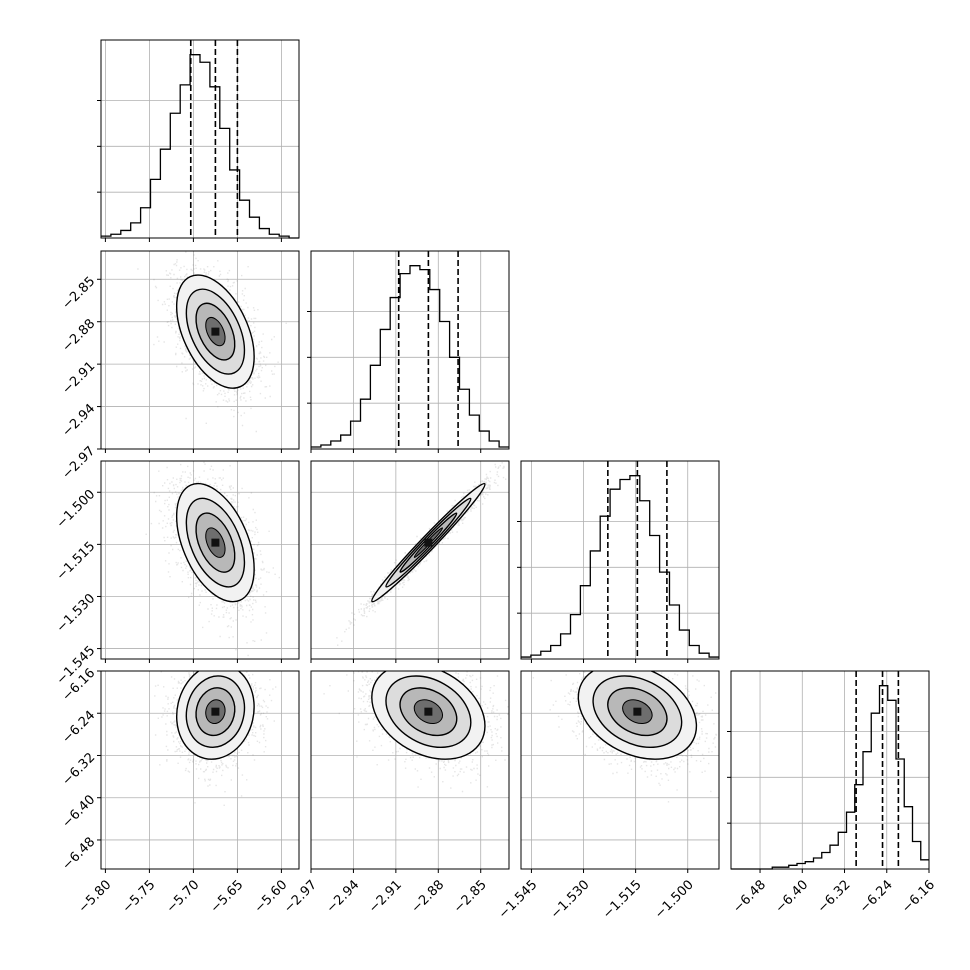 This screenshot has height=970, width=970. Describe the element at coordinates (343, 896) in the screenshot. I see `x-tick-label: −2.94` at that location.